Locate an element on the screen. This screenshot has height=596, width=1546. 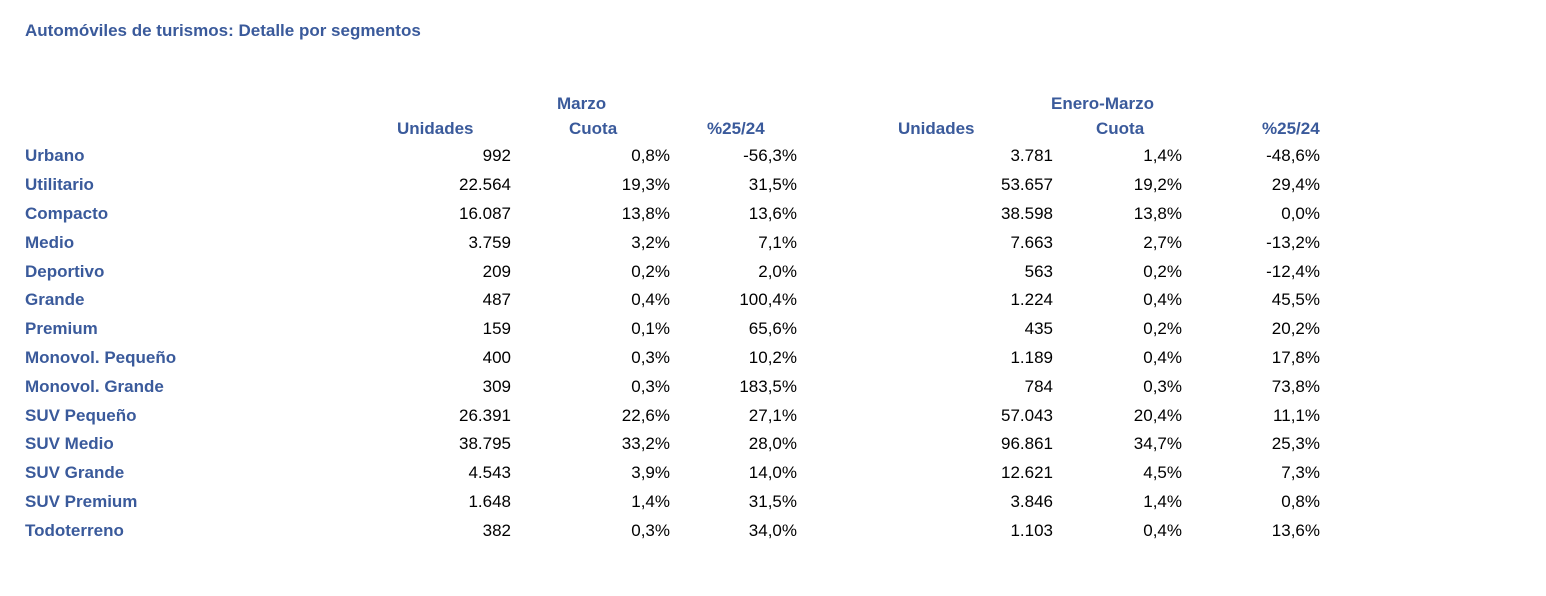
march-units-cell: 209 is located at coordinates (496, 271).